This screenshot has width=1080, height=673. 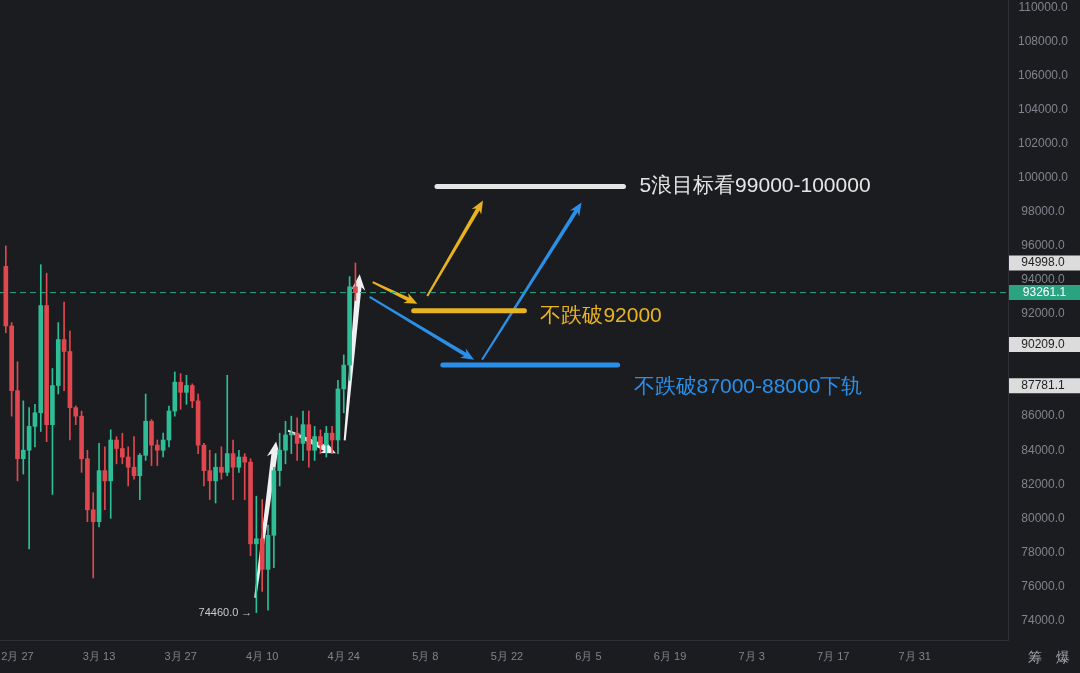 I want to click on annotation: 74460.0 →, so click(x=225, y=611).